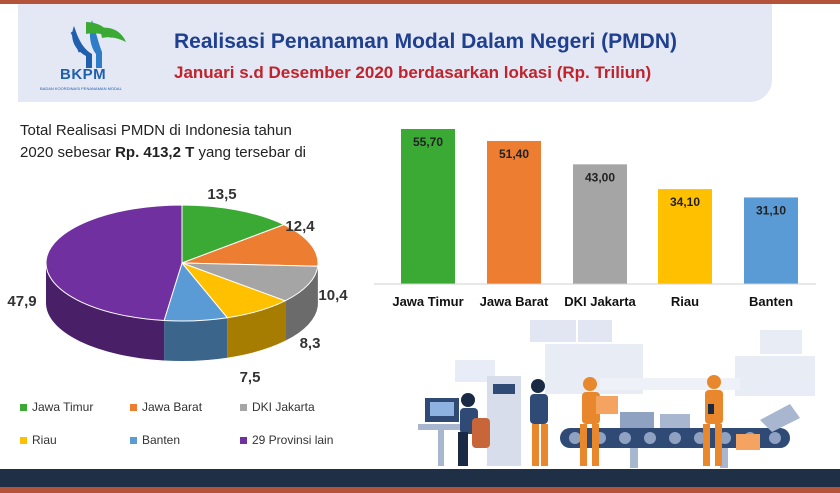 Image resolution: width=840 pixels, height=493 pixels. What do you see at coordinates (427, 301) in the screenshot?
I see `bar-category-label: Jawa Timur` at bounding box center [427, 301].